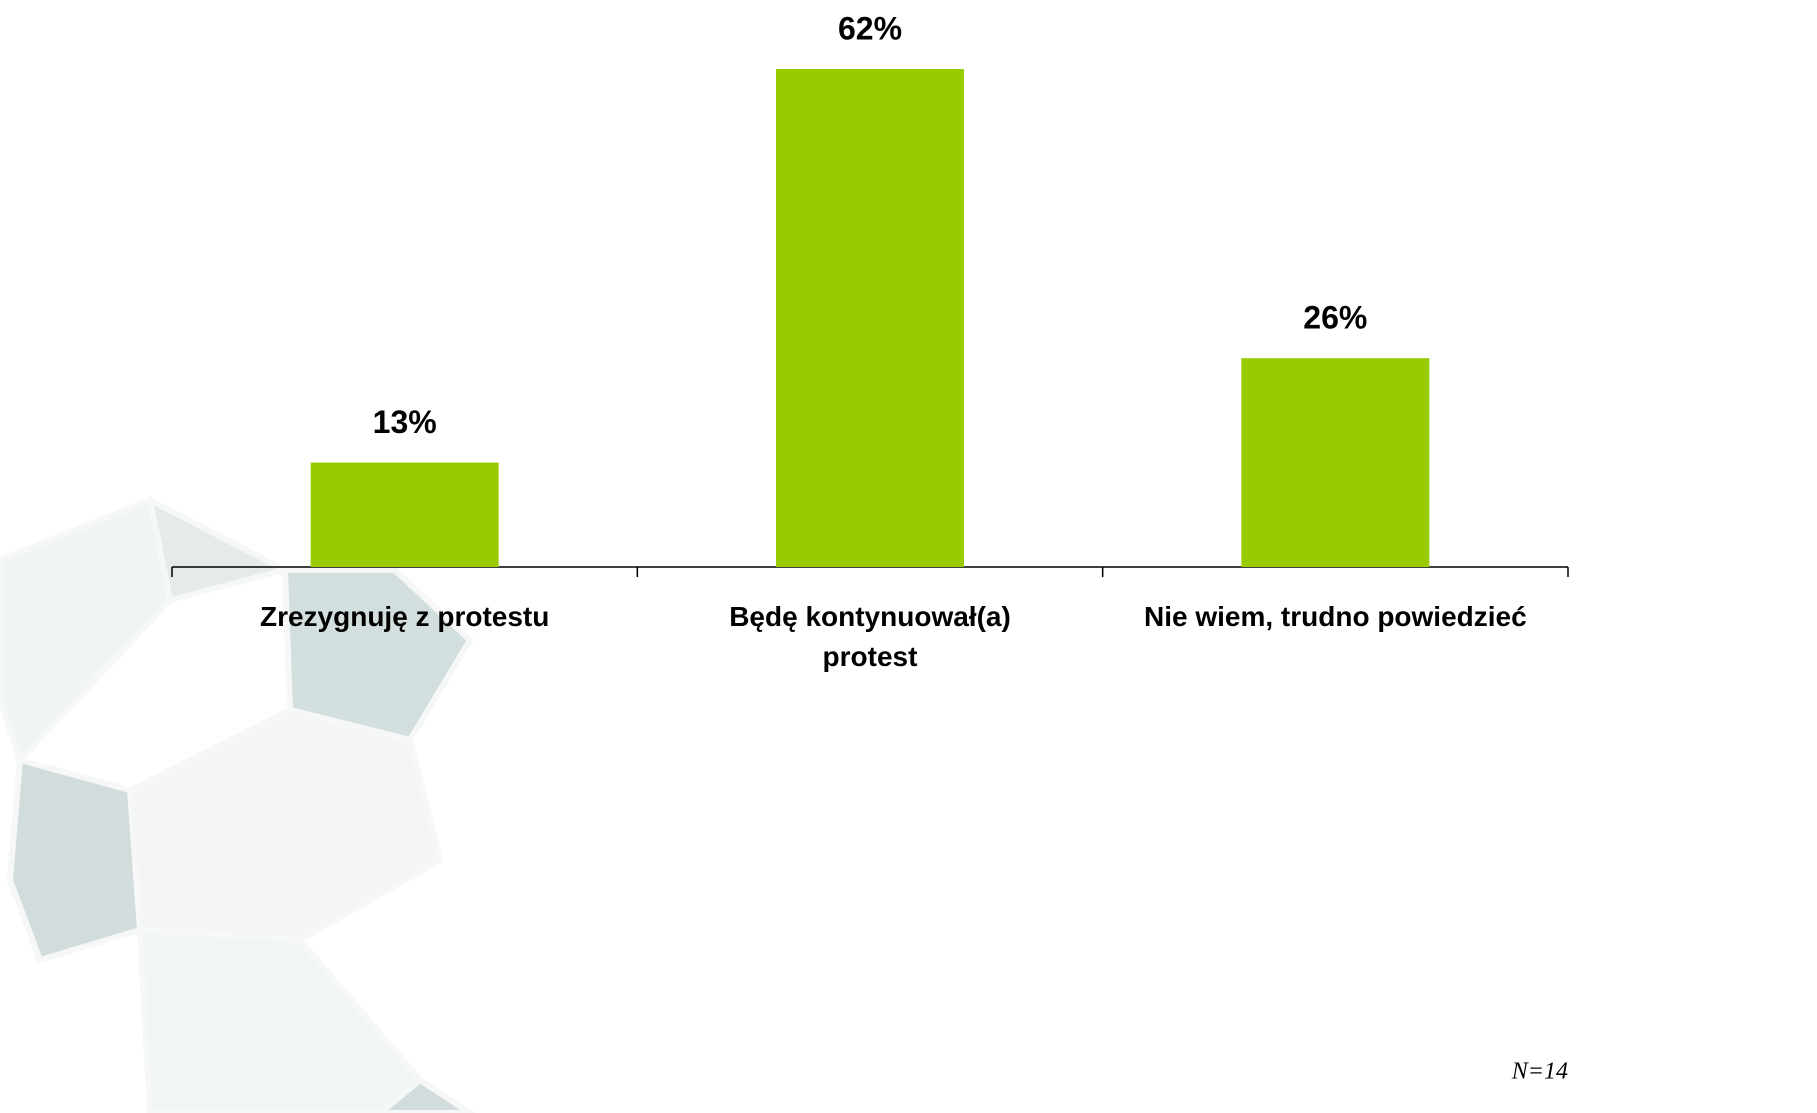 The width and height of the screenshot is (1817, 1113). I want to click on x-tick-label: Nie wiem, trudno powiedzieć, so click(1335, 616).